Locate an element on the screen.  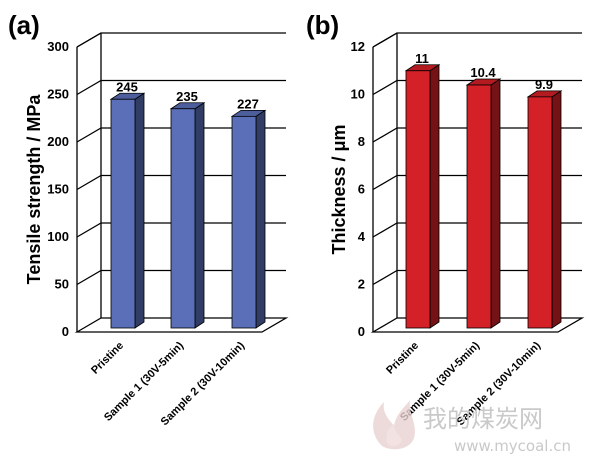
y-tick-label: 50 is located at coordinates (62, 284).